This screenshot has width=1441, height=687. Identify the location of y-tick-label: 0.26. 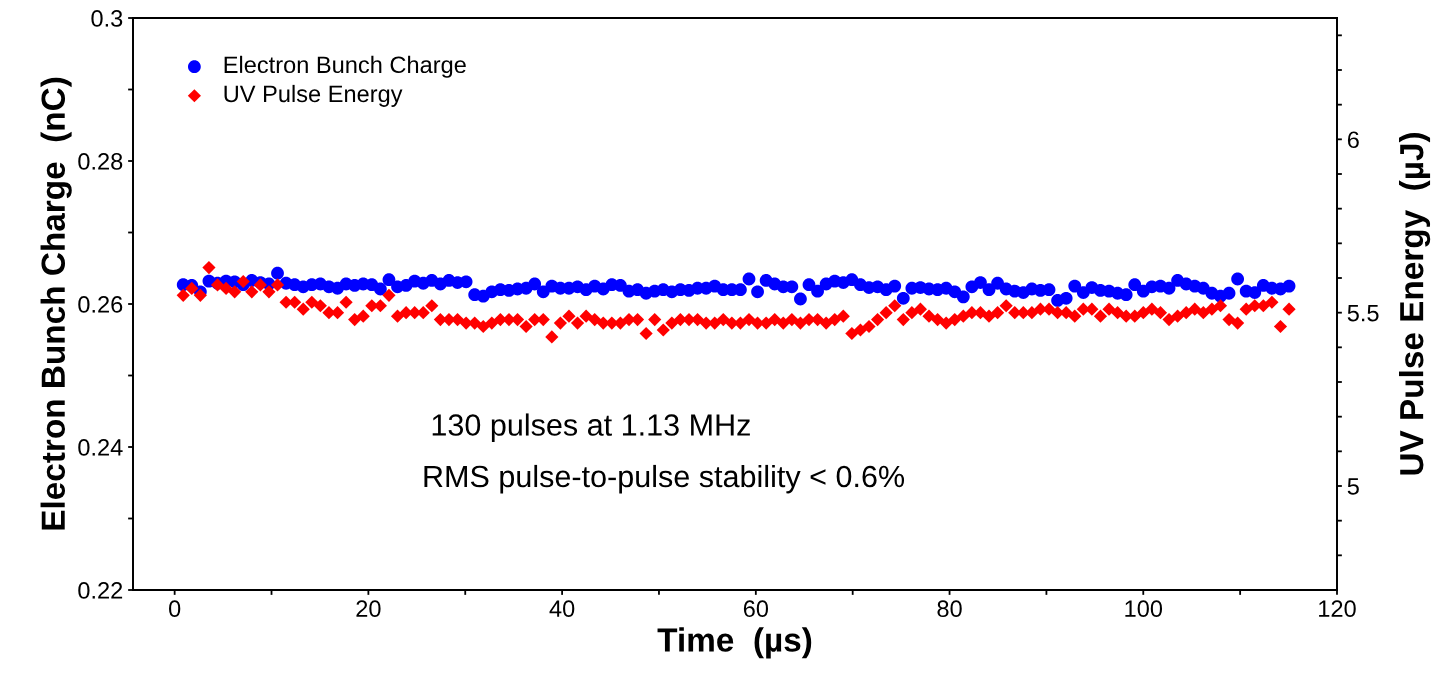
(100, 304).